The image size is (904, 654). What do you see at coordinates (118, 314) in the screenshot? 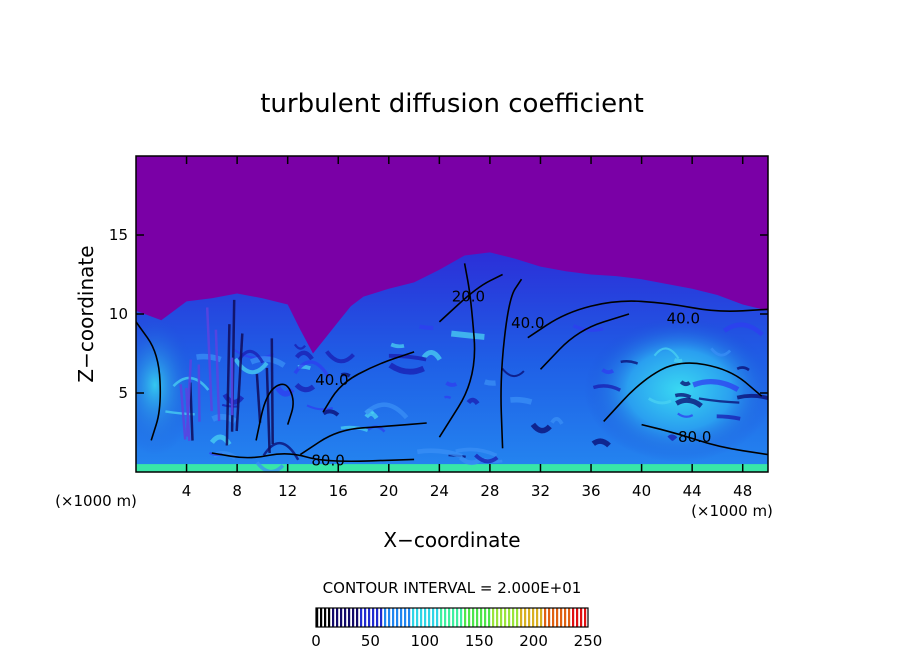
I see `y-tick-label: 10` at bounding box center [118, 314].